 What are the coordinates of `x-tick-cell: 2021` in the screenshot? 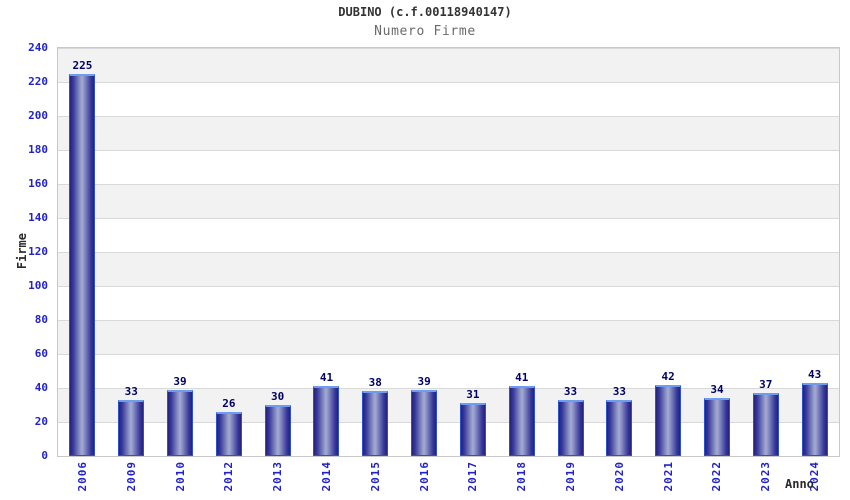 It's located at (668, 476).